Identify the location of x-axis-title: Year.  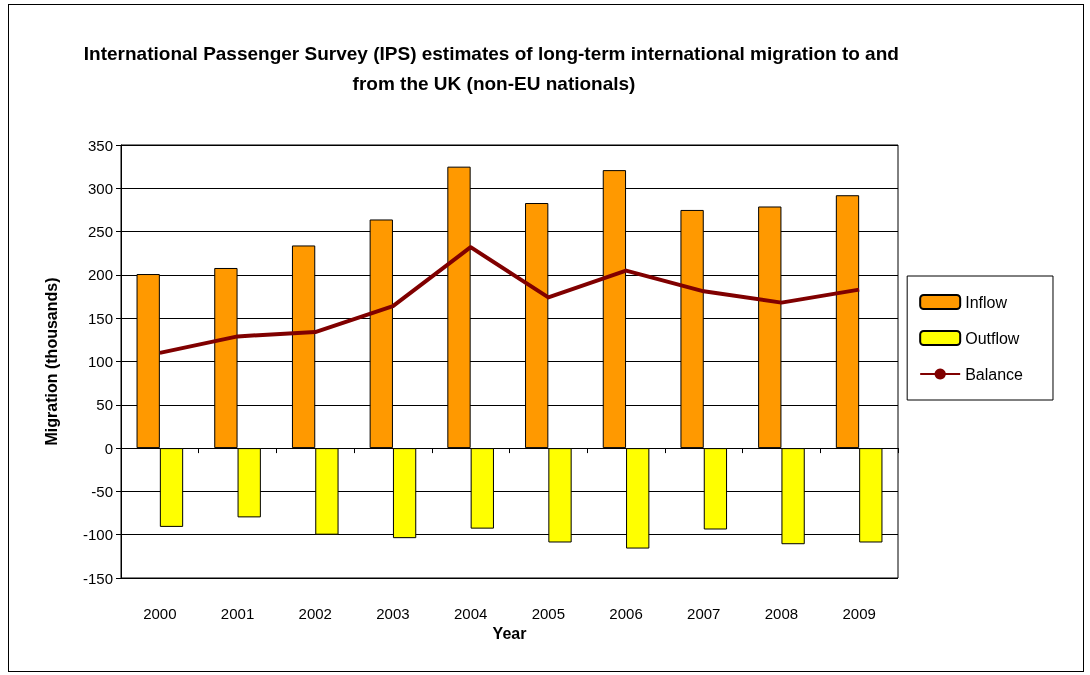
(509, 634).